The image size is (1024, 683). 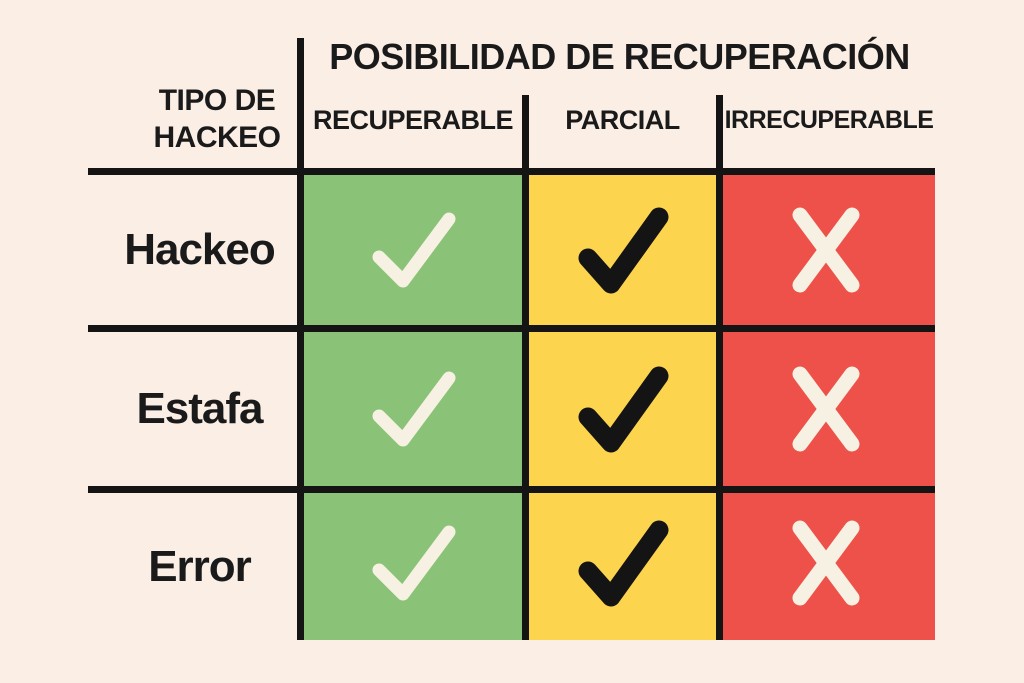 I want to click on row-header-hackeo: Hackeo, so click(x=200, y=249).